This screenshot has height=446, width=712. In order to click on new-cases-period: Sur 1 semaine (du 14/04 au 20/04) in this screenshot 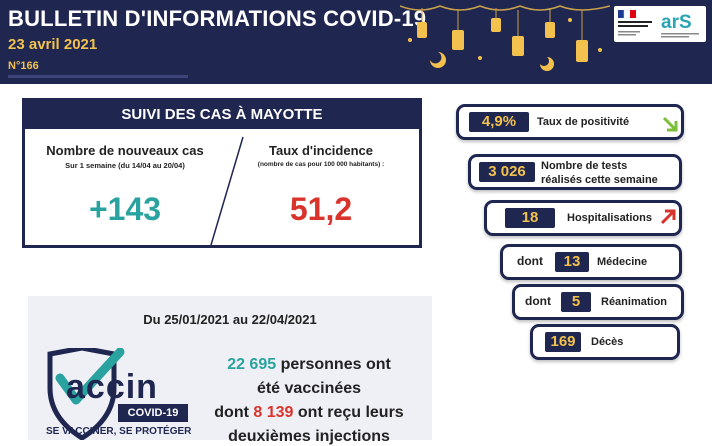, I will do `click(125, 165)`.